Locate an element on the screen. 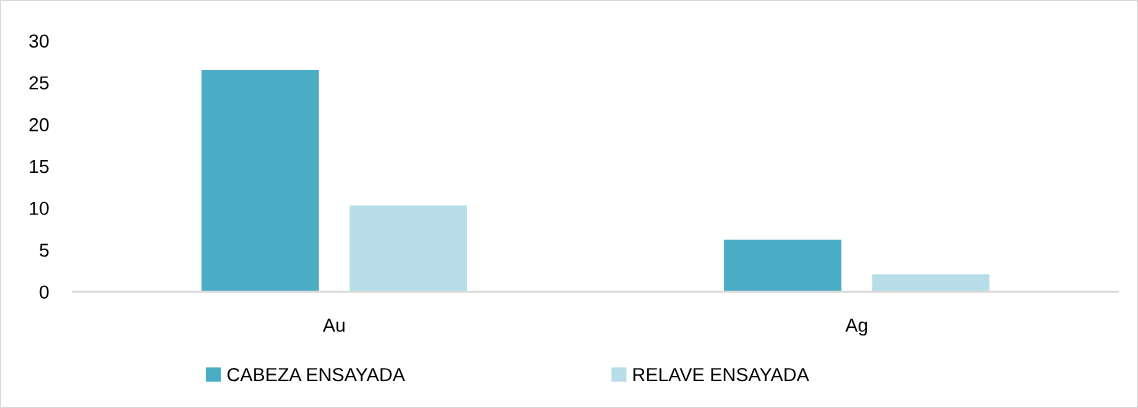 This screenshot has height=408, width=1138. y-tick-label: 10 is located at coordinates (39, 208).